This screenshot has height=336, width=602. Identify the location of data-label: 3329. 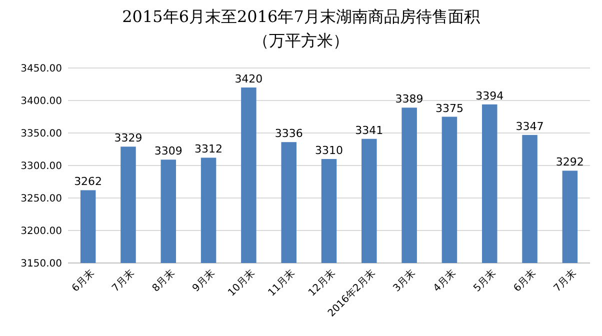
(128, 138).